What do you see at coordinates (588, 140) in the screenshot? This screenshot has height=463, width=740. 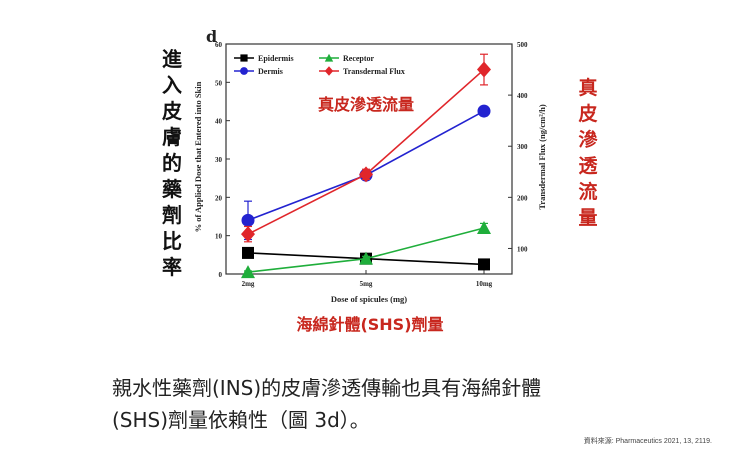 I see `vertical-char: 滲` at bounding box center [588, 140].